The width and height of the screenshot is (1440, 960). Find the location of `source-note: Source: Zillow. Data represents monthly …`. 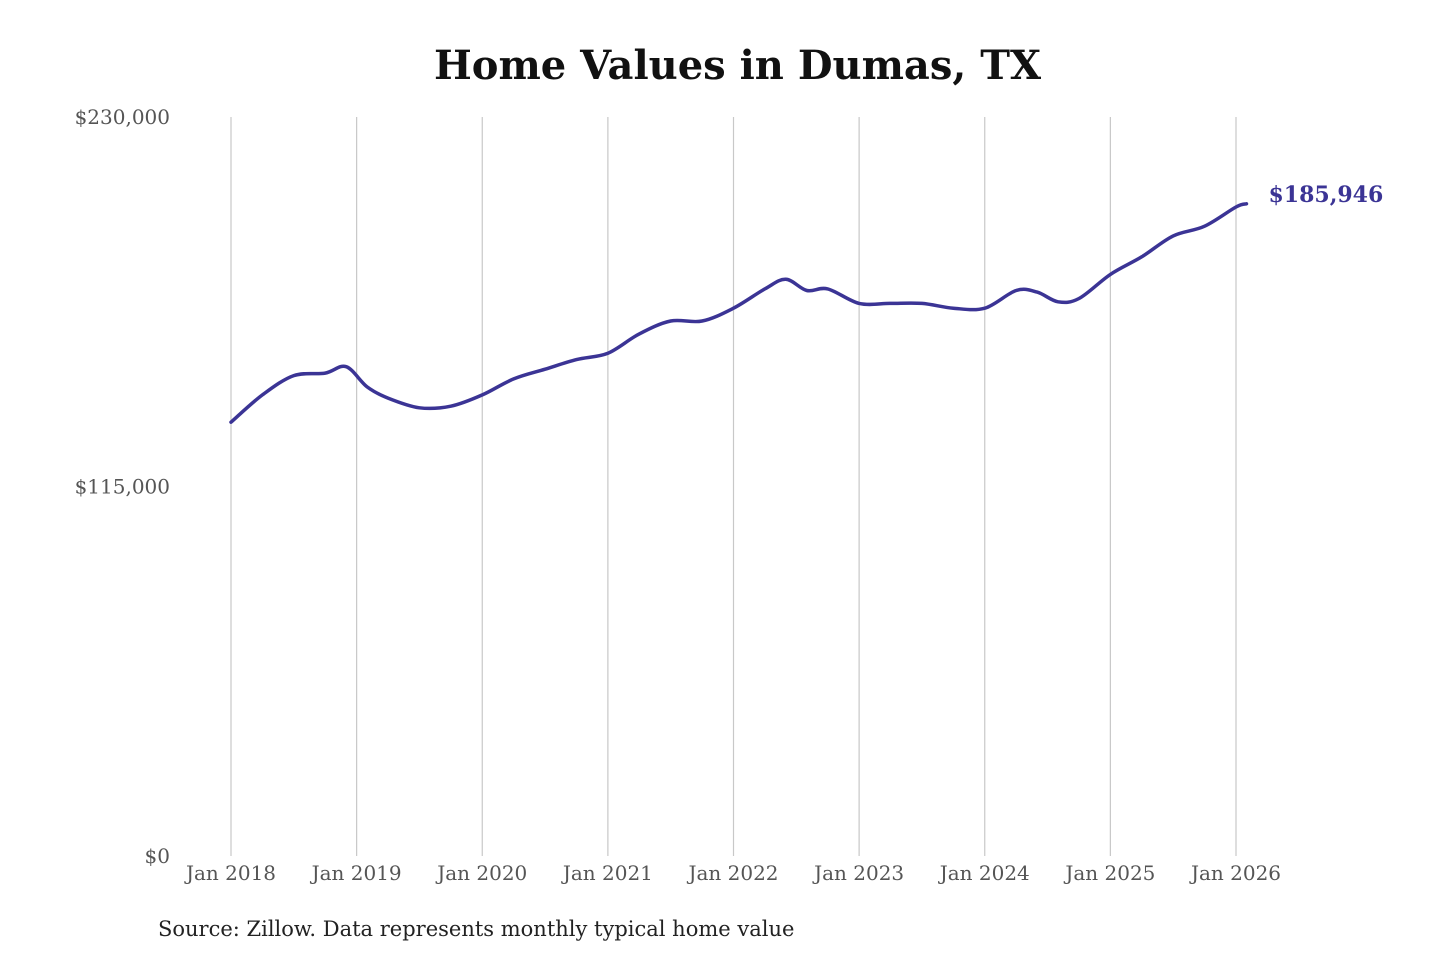

source-note: Source: Zillow. Data represents monthly … is located at coordinates (476, 929).